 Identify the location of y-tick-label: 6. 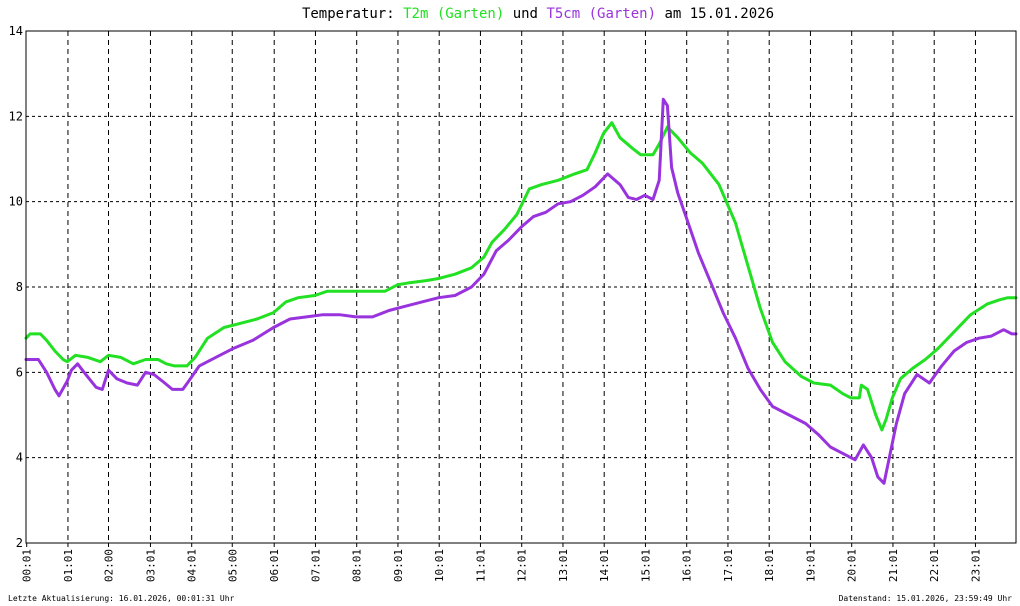
(19, 372).